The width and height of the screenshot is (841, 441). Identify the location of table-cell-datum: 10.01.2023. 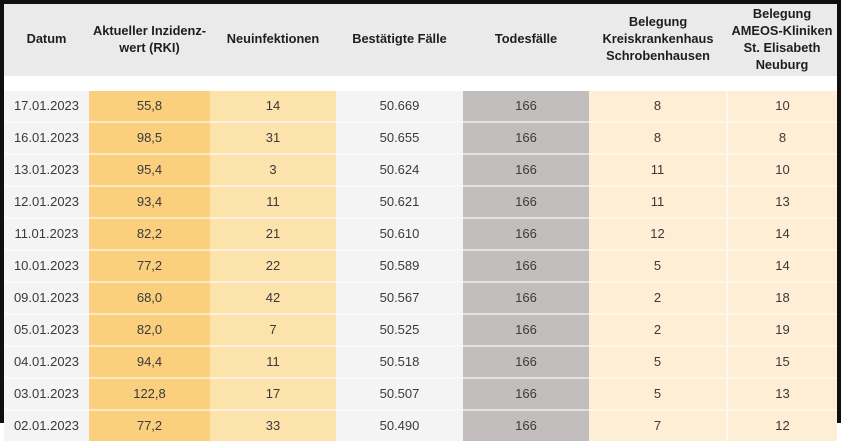
(46, 266).